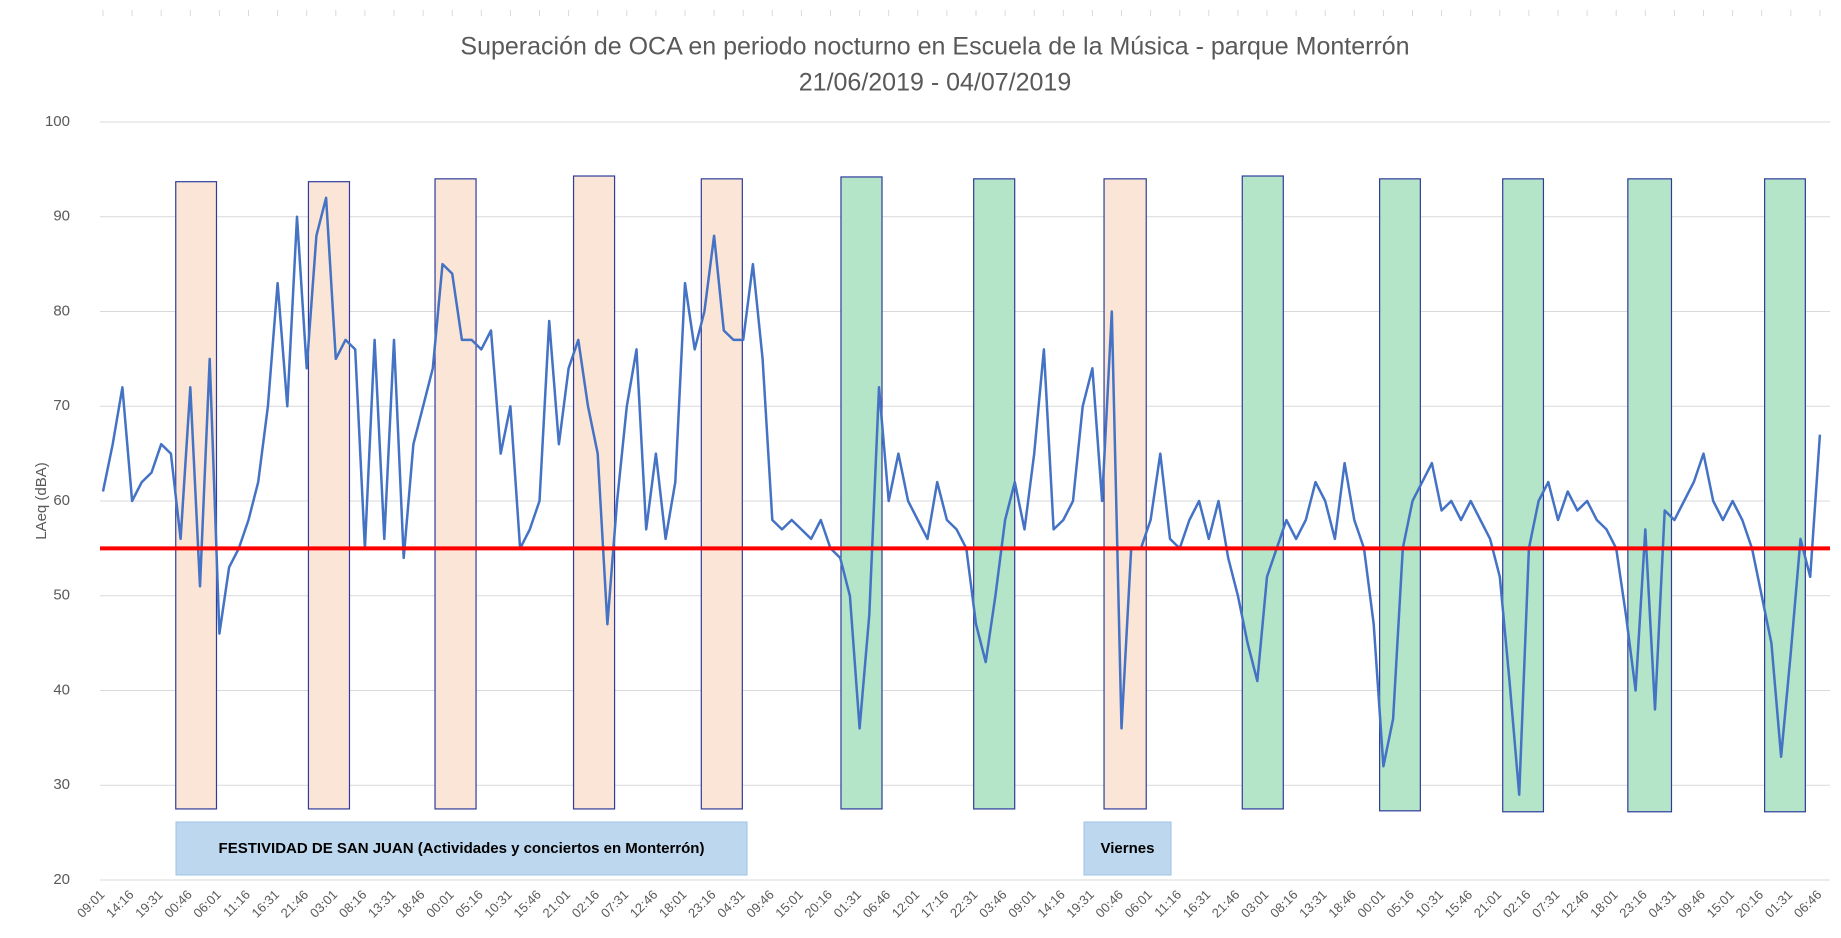 The image size is (1841, 938). I want to click on y-tick-label: 30, so click(61, 784).